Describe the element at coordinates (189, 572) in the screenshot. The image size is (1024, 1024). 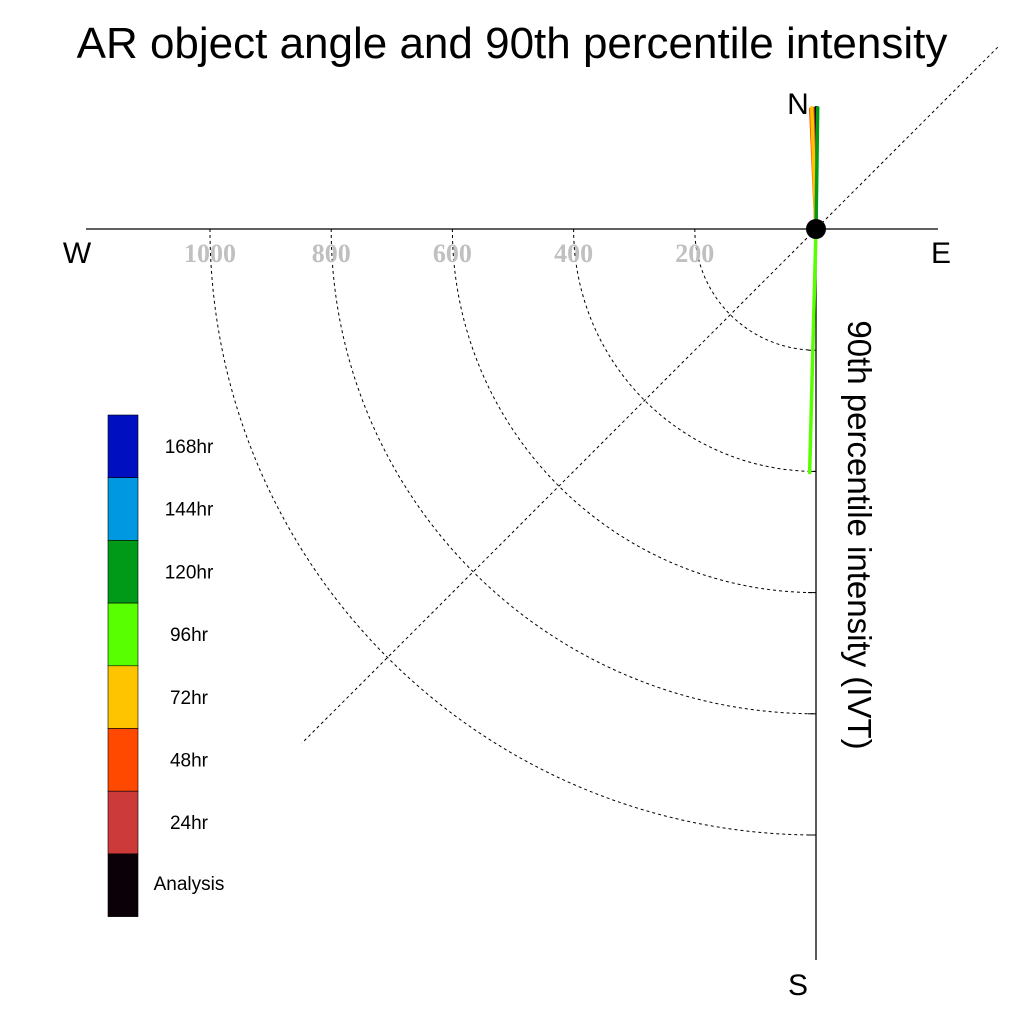
I see `legend-label-120hr: 120hr` at that location.